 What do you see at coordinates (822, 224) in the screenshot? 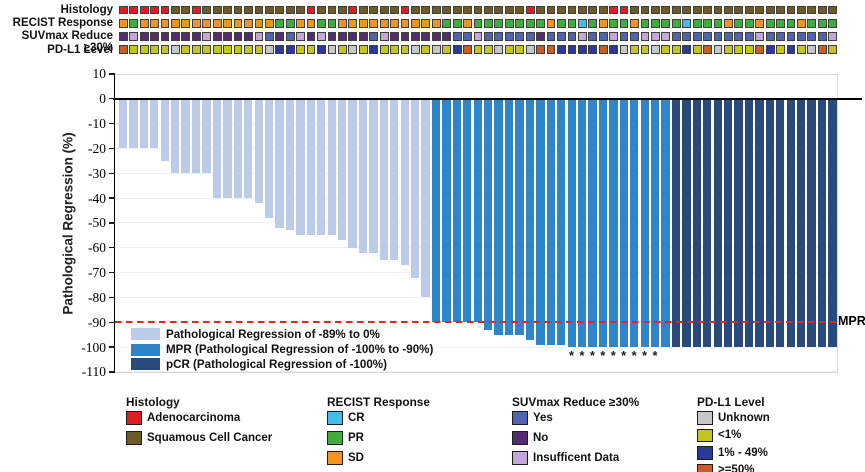
I see `bar-col68` at bounding box center [822, 224].